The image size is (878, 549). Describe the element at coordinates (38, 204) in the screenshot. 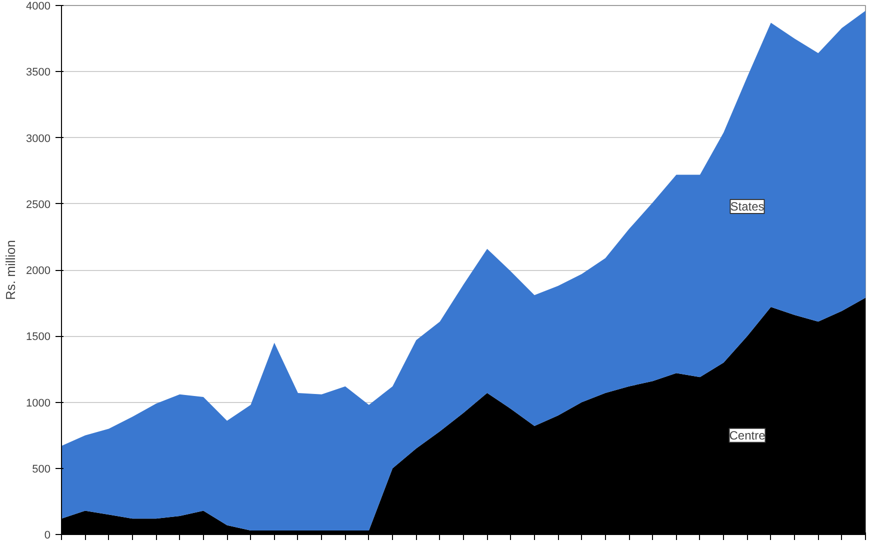

I see `y-tick-label: 2500` at that location.